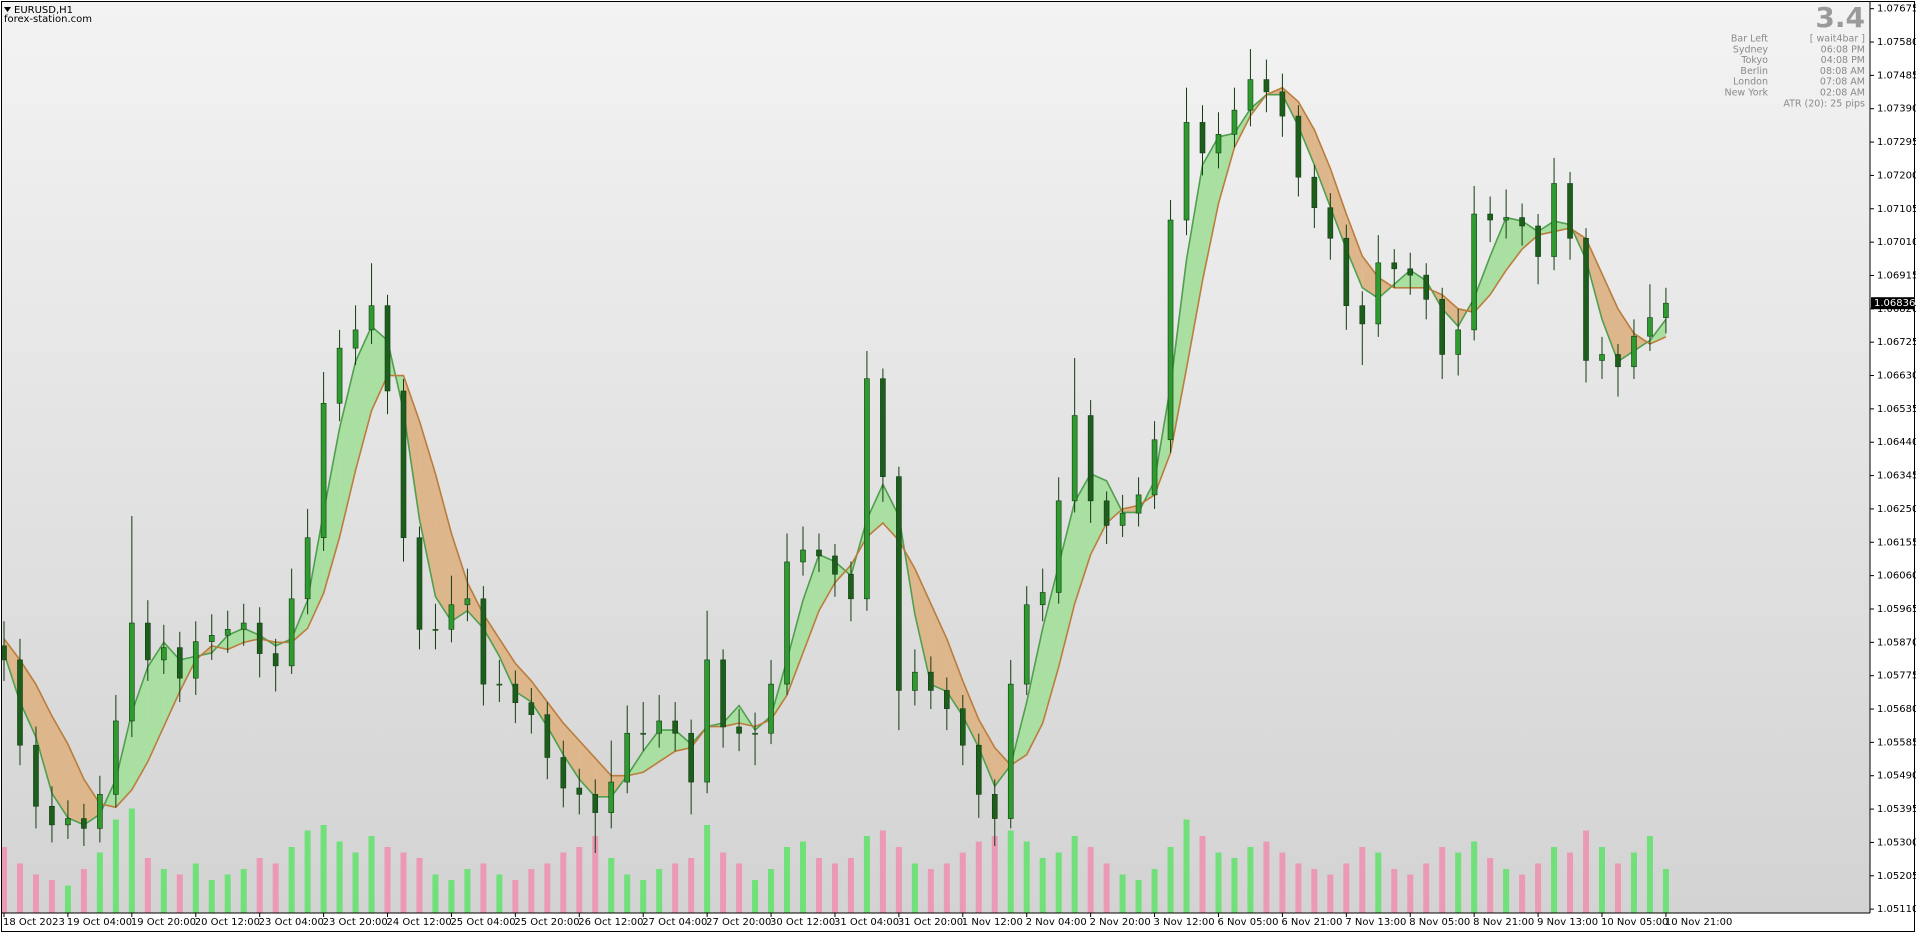 This screenshot has height=933, width=1916. Describe the element at coordinates (1247, 922) in the screenshot. I see `x-tick-label: 6 Nov 05:00` at that location.